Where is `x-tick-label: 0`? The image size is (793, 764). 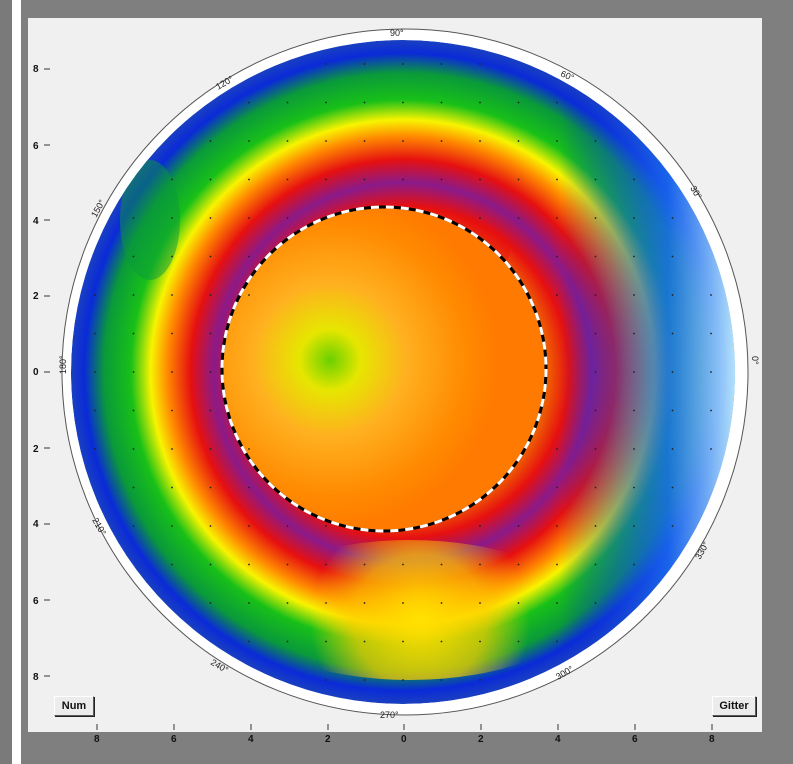
x-tick-label: 0 is located at coordinates (404, 739).